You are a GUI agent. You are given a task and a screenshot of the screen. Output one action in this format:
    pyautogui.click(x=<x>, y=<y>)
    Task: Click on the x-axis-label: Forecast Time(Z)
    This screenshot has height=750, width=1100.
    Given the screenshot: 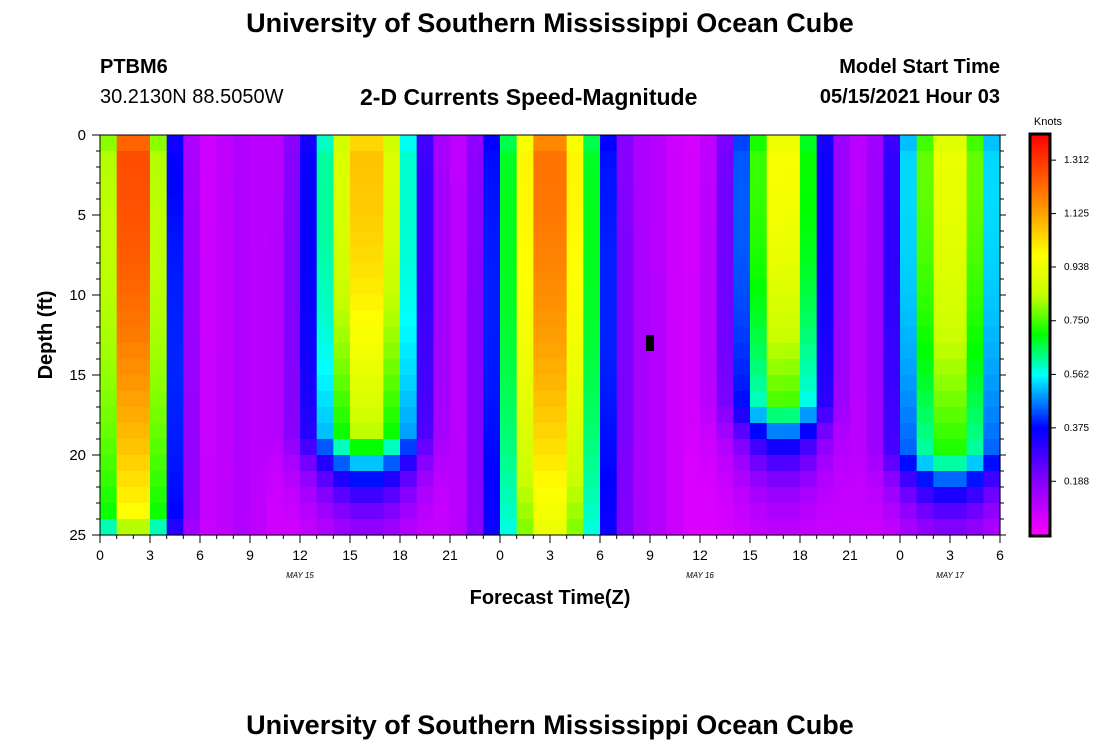 What is the action you would take?
    pyautogui.click(x=550, y=598)
    